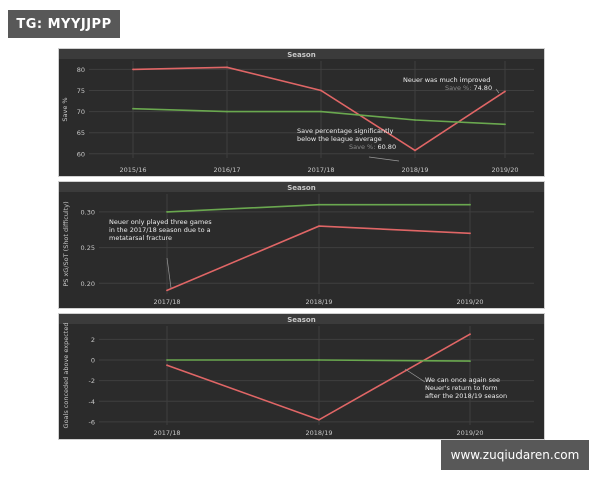 This screenshot has width=600, height=480. I want to click on annotation-value-readout: Save %: 60.80, so click(372, 147).